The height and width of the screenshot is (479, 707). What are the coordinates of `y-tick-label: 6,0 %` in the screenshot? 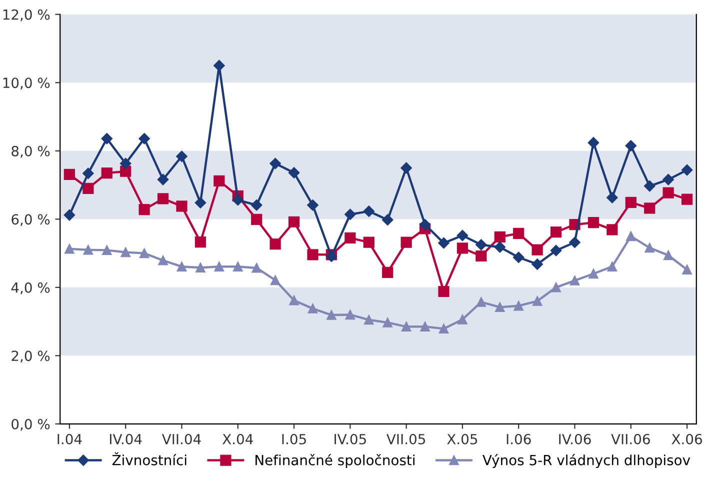 It's located at (31, 220).